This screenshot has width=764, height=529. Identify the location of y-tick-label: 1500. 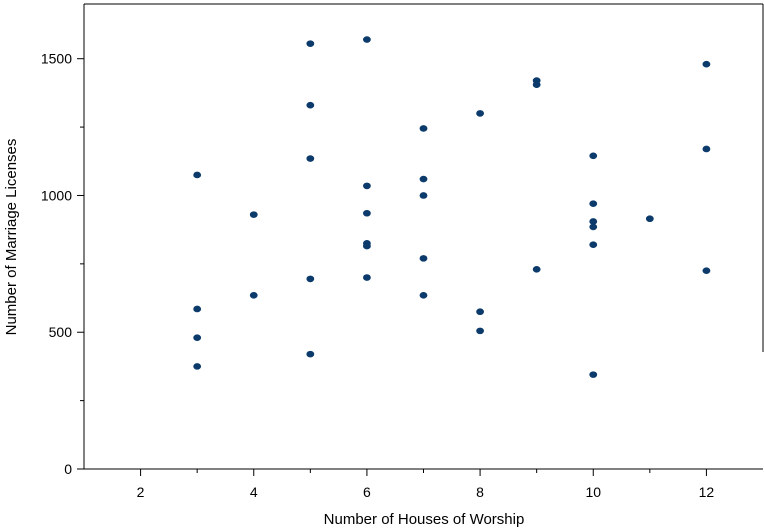
(56, 59).